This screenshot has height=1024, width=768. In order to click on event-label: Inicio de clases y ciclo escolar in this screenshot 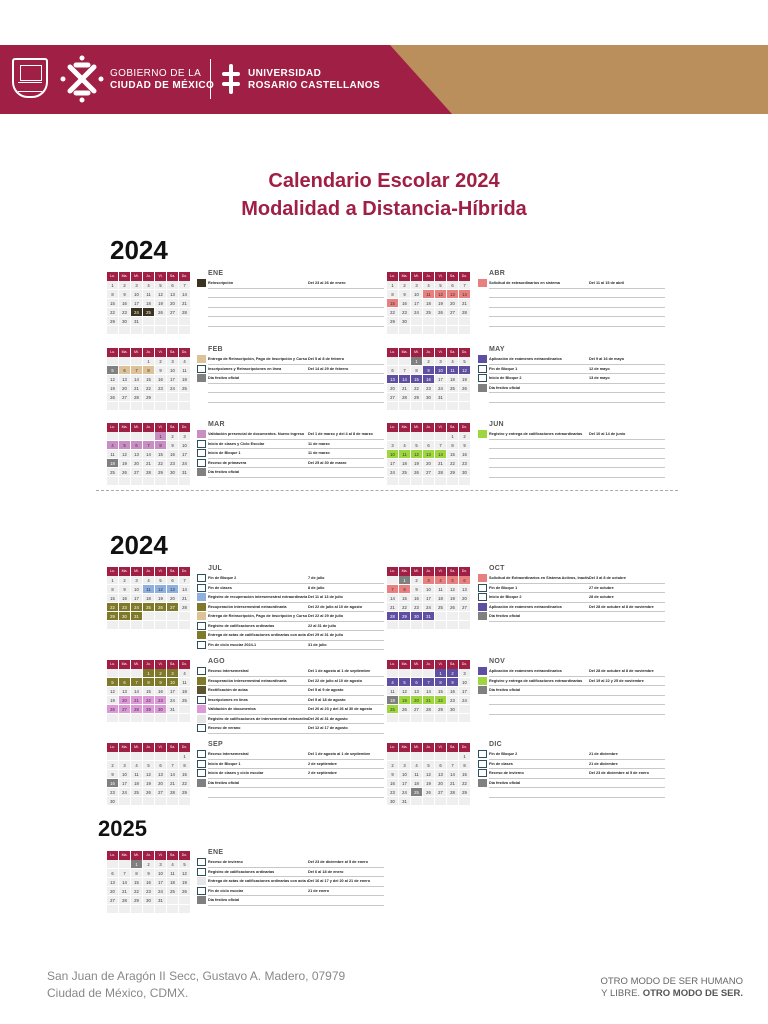, I will do `click(236, 773)`.